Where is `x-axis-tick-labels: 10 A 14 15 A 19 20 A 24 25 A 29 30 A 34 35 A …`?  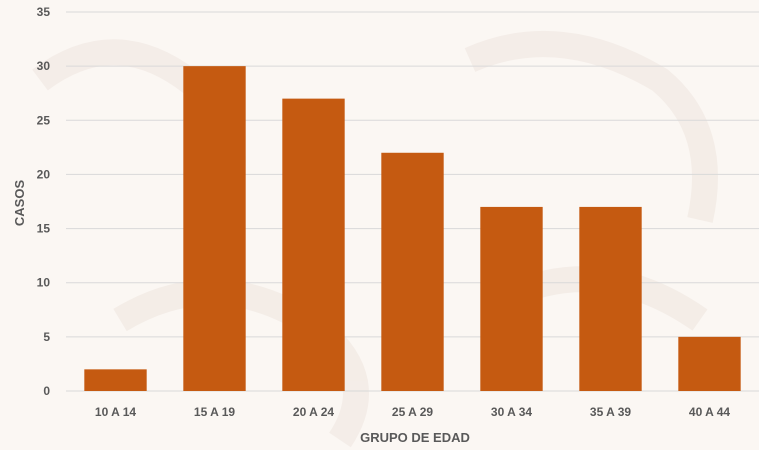 x-axis-tick-labels: 10 A 14 15 A 19 20 A 24 25 A 29 30 A 34 35 A … is located at coordinates (412, 412).